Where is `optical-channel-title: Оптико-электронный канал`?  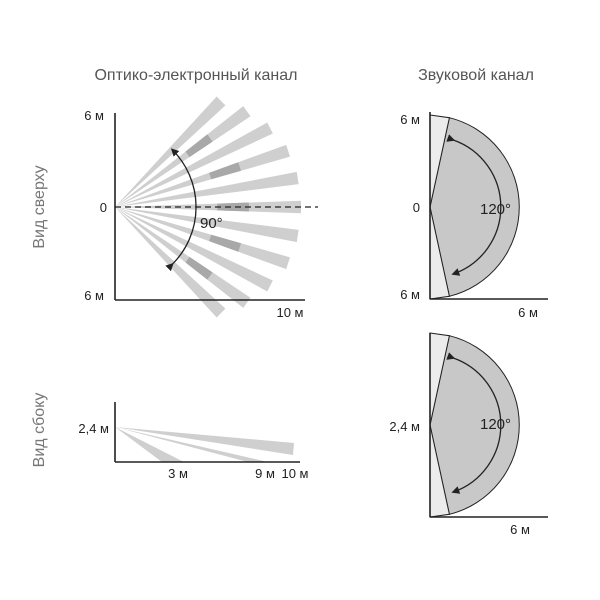 optical-channel-title: Оптико-электронный канал is located at coordinates (195, 75).